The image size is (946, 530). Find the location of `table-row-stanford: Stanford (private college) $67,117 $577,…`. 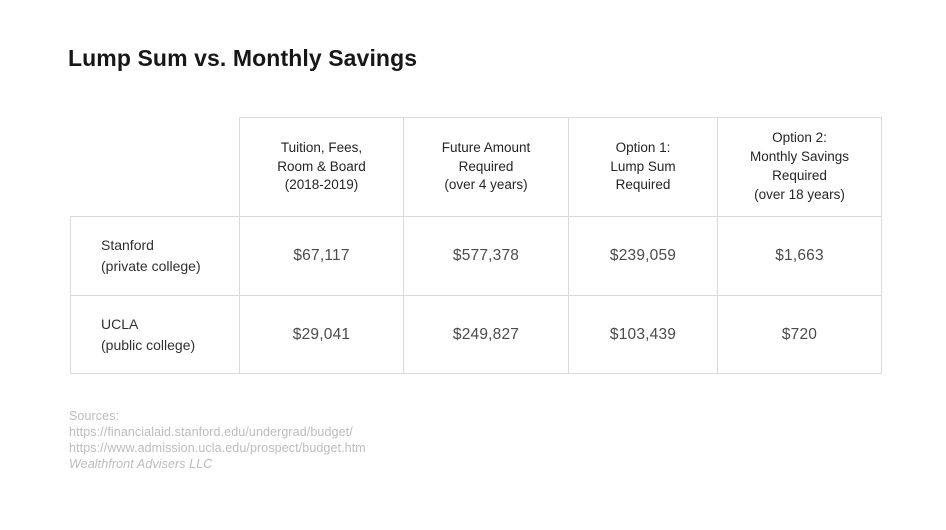

table-row-stanford: Stanford (private college) $67,117 $577,… is located at coordinates (476, 256).